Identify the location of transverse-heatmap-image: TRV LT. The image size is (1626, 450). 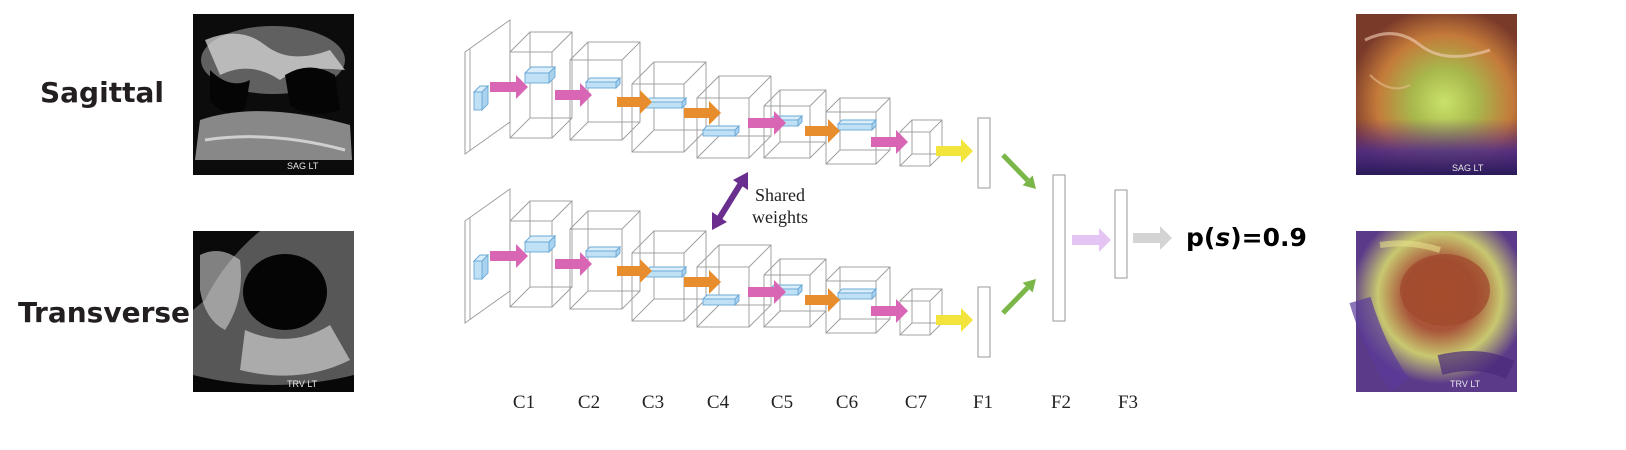
(1433, 311).